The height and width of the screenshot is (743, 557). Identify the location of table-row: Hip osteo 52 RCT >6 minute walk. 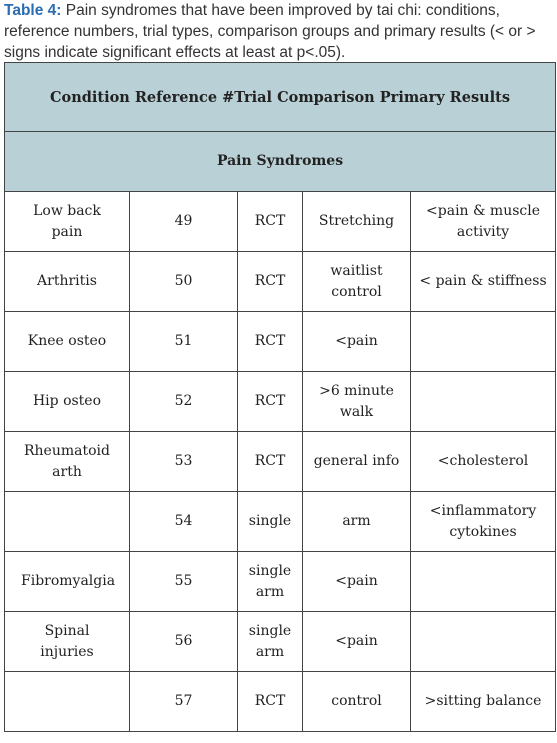
(280, 401).